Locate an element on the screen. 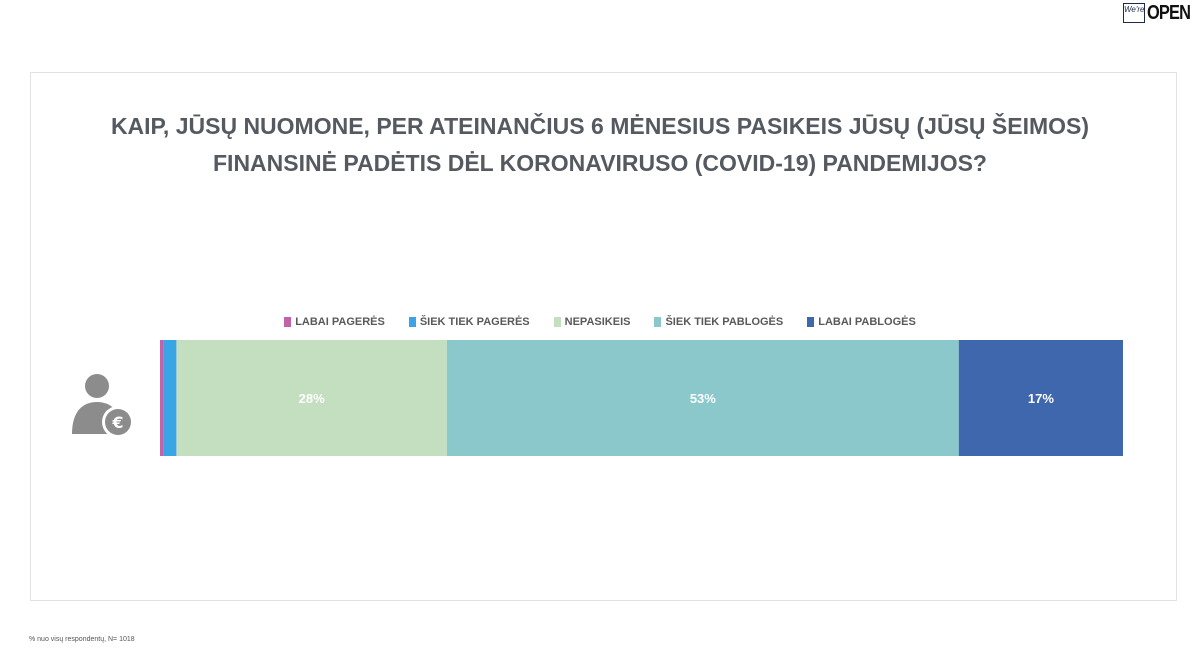 The width and height of the screenshot is (1200, 668). legend-label: LABAI PABLOGĖS is located at coordinates (867, 322).